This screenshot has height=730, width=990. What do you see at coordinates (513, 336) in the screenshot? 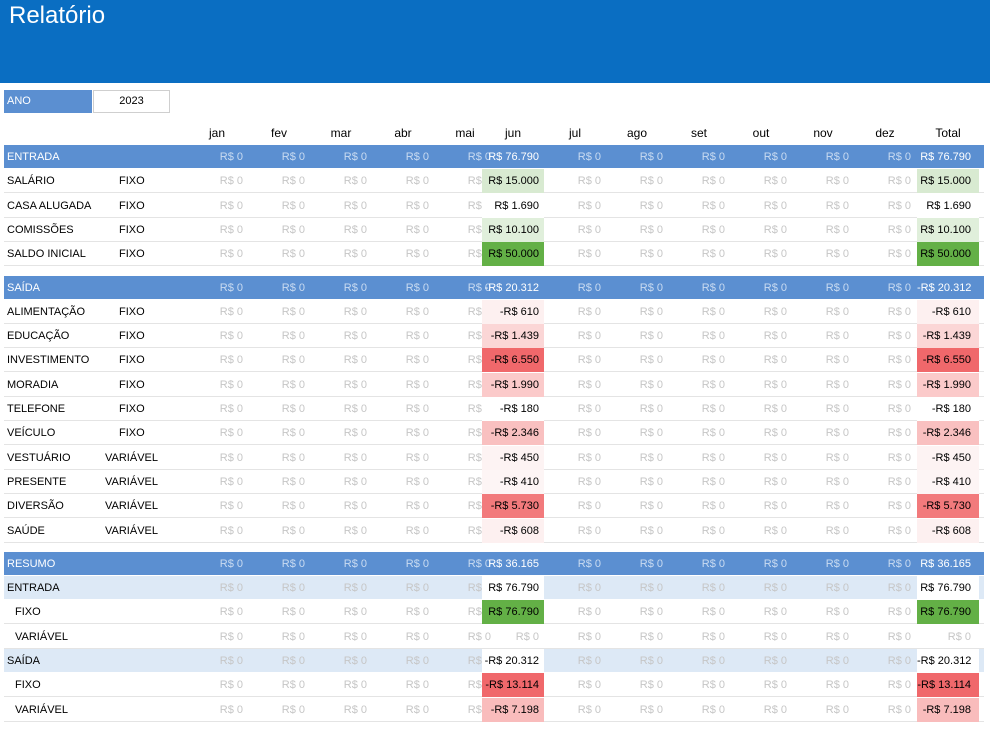
I see `value-cell-jun: -R$ 1.439` at bounding box center [513, 336].